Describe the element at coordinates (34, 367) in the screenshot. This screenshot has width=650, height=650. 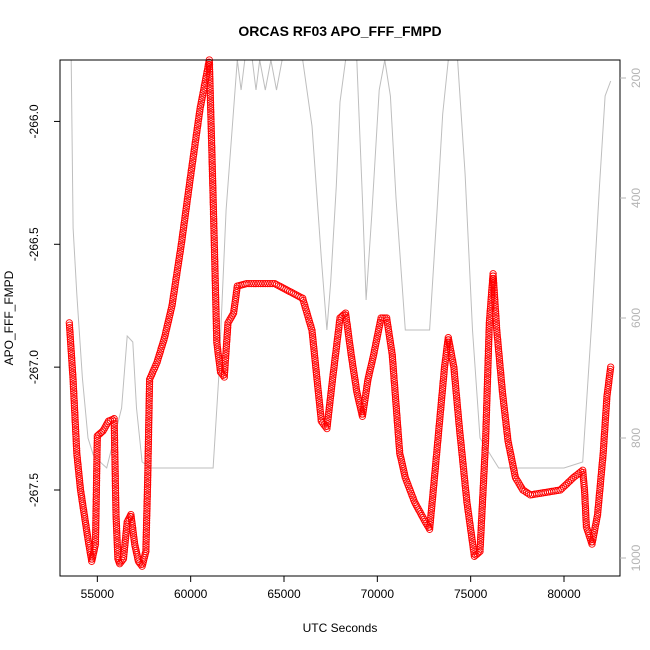
I see `y-tick-label: -267.0` at that location.